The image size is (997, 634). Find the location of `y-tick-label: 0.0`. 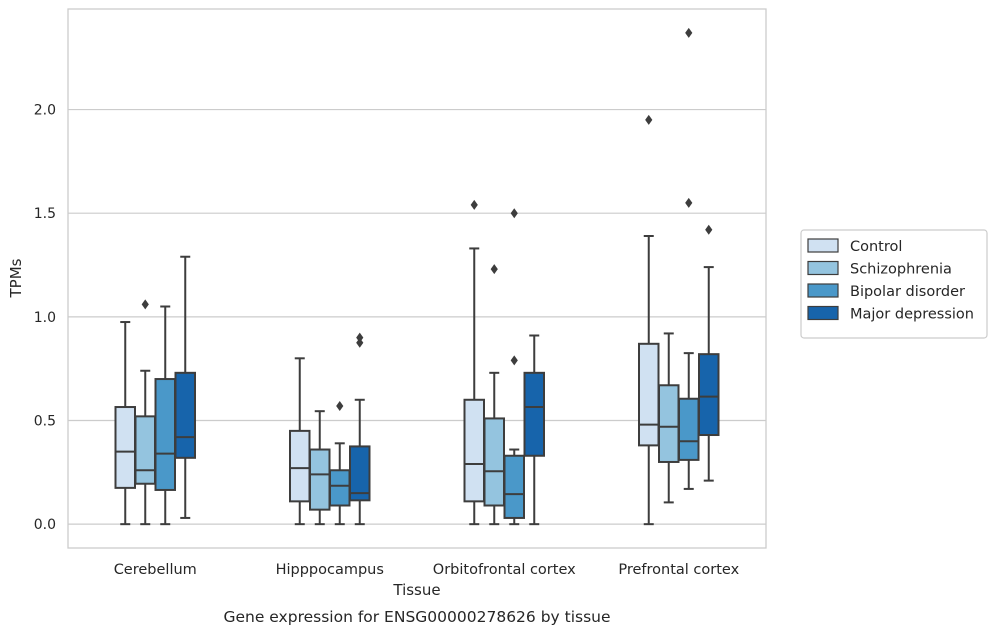

y-tick-label: 0.0 is located at coordinates (45, 525).